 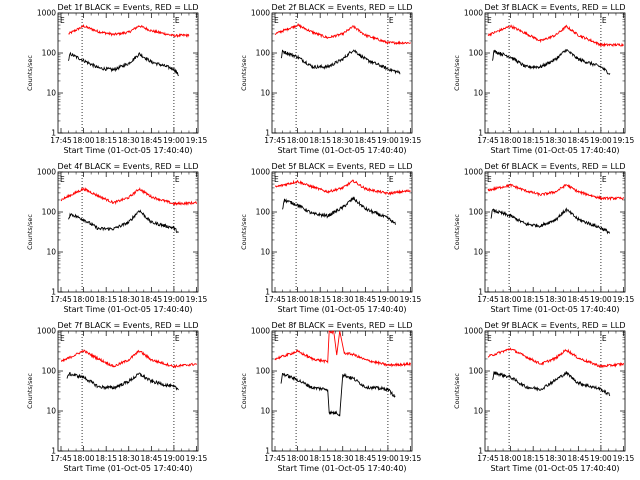 I want to click on panel-title: Det 5f BLACK = Events, RED = LLD, so click(x=341, y=166).